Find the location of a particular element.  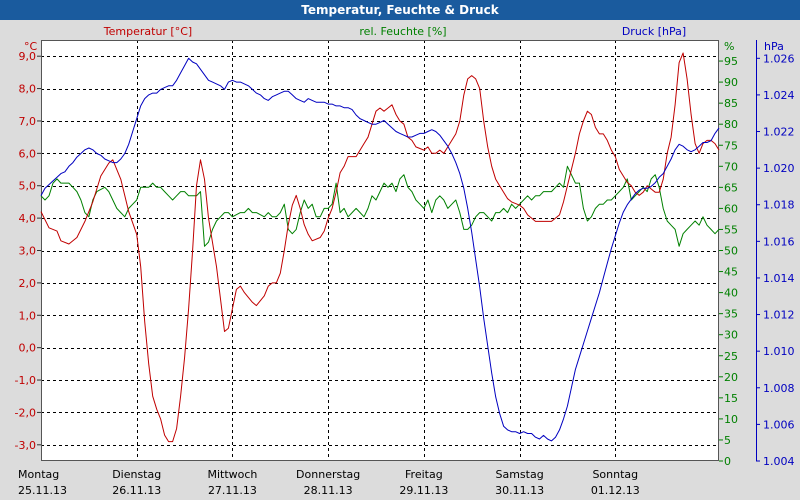

humidity-tick-label: 85 is located at coordinates (731, 103).